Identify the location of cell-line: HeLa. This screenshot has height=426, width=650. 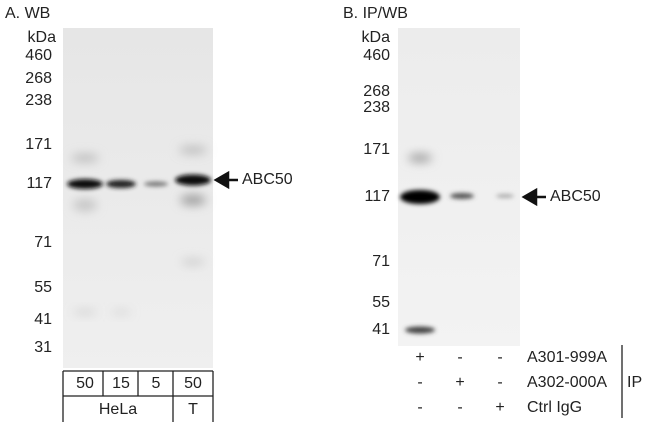
(118, 409).